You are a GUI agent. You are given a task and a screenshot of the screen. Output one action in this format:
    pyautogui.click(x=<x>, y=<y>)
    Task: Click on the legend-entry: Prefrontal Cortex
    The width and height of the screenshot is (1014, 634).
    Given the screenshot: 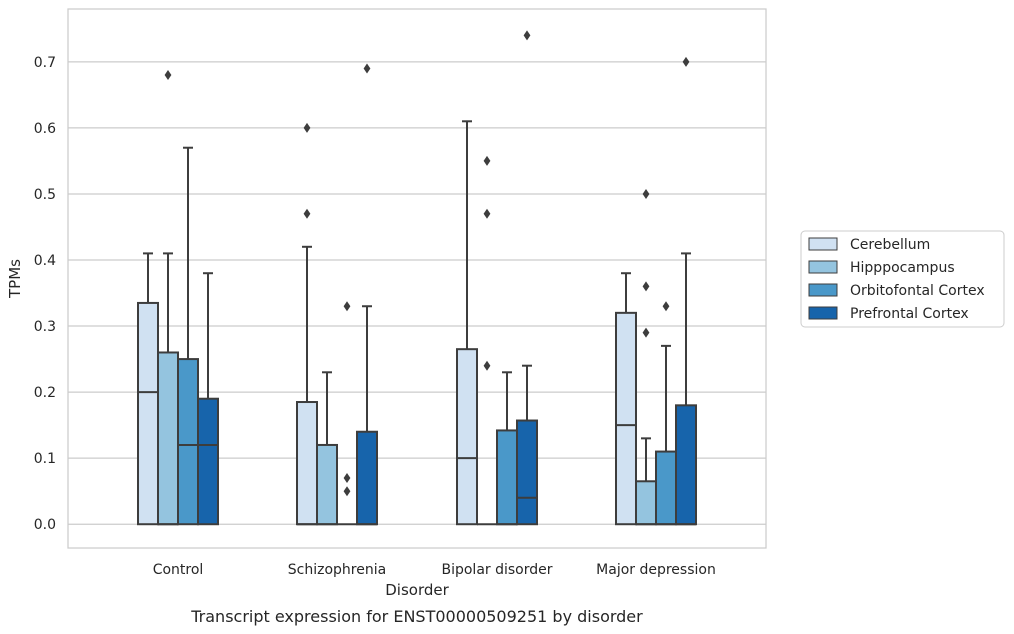 What is the action you would take?
    pyautogui.click(x=909, y=314)
    